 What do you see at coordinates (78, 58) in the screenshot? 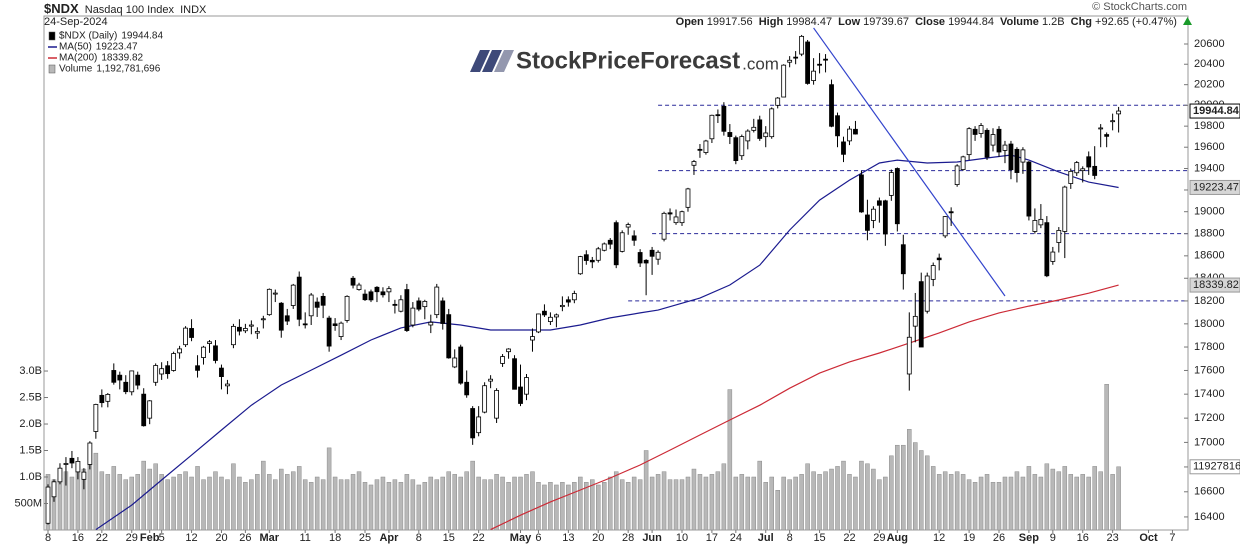
I see `legend-name: MA(200)` at bounding box center [78, 58].